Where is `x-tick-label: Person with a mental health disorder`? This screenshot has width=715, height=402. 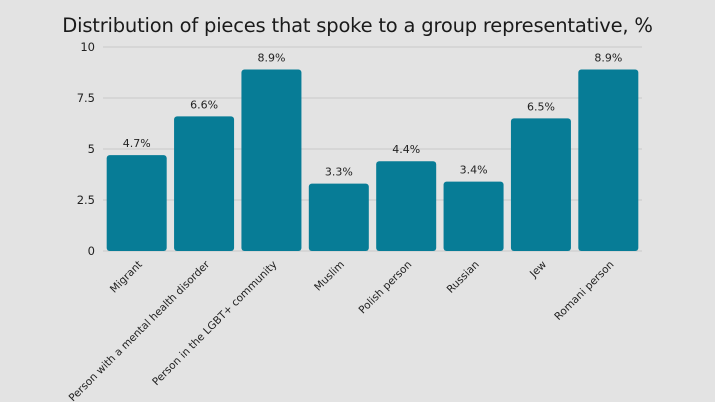
x-tick-label: Person with a mental health disorder is located at coordinates (140, 330).